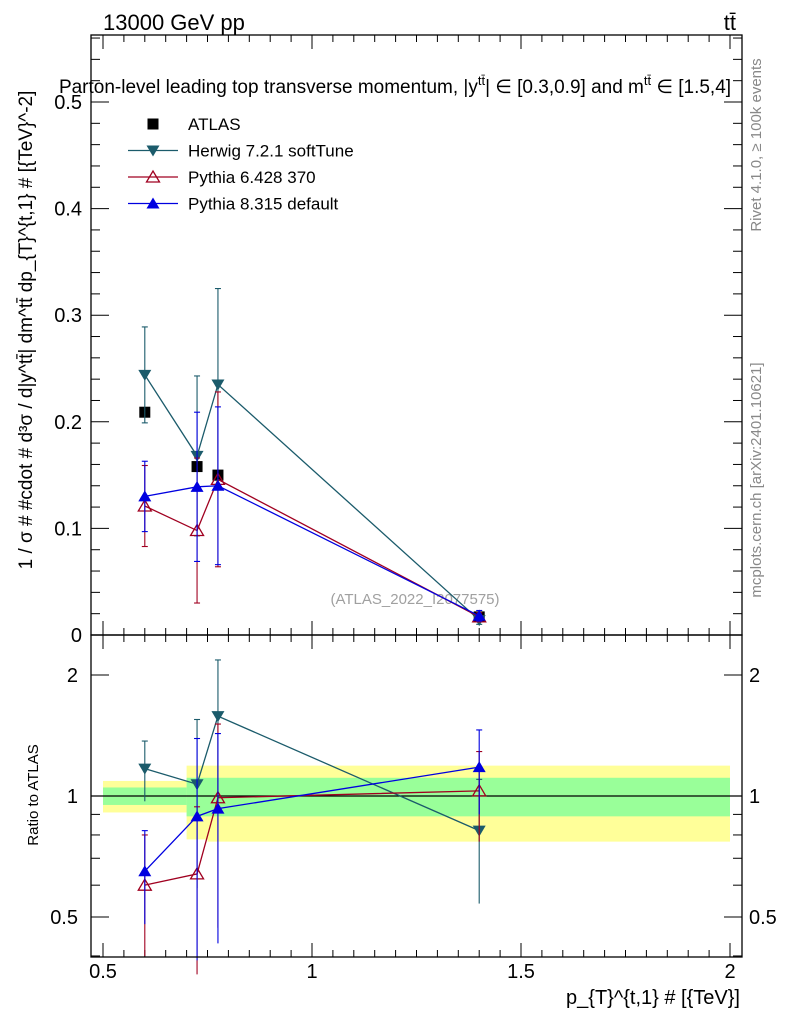 This screenshot has height=1024, width=786. Describe the element at coordinates (68, 423) in the screenshot. I see `y-tick-label: 0.2` at that location.